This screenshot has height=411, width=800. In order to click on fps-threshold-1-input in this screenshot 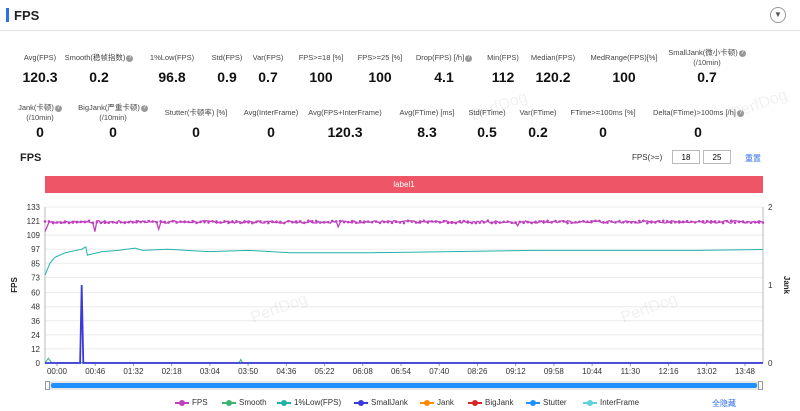, I will do `click(686, 157)`.